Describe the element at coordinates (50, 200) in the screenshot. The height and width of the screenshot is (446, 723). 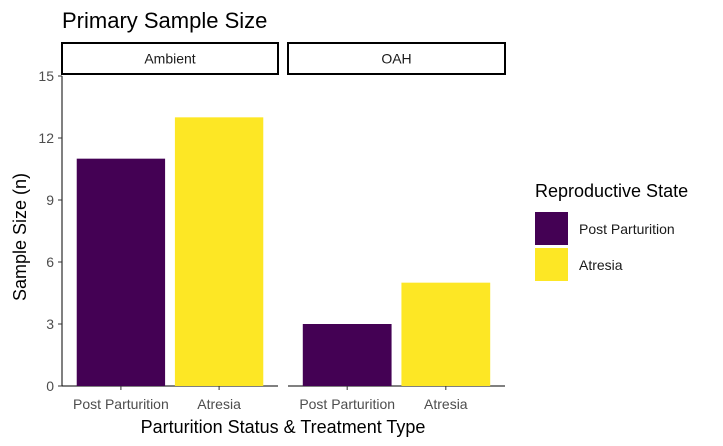
I see `y-tick-label: 9` at that location.